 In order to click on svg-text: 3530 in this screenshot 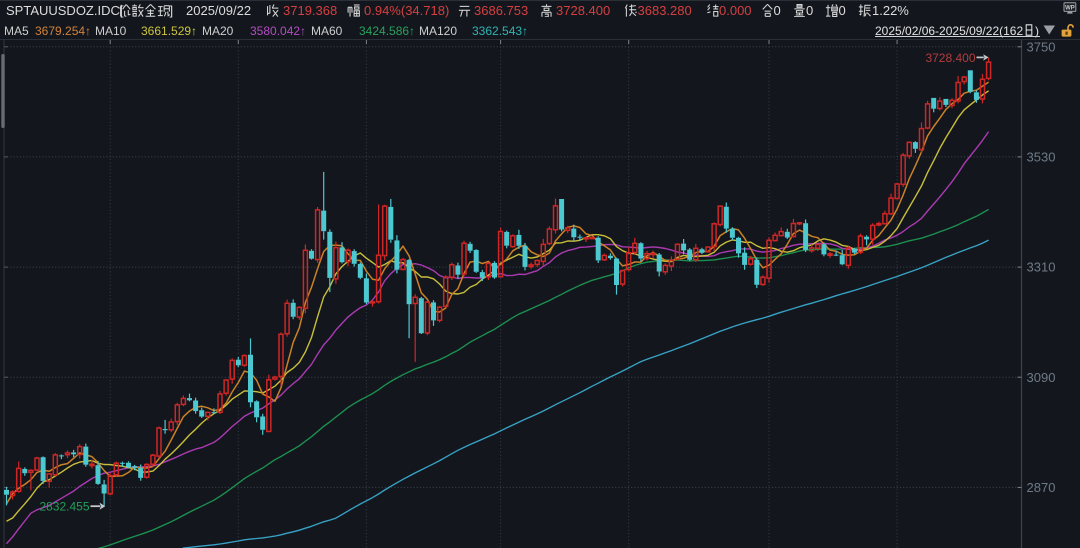, I will do `click(1041, 157)`.